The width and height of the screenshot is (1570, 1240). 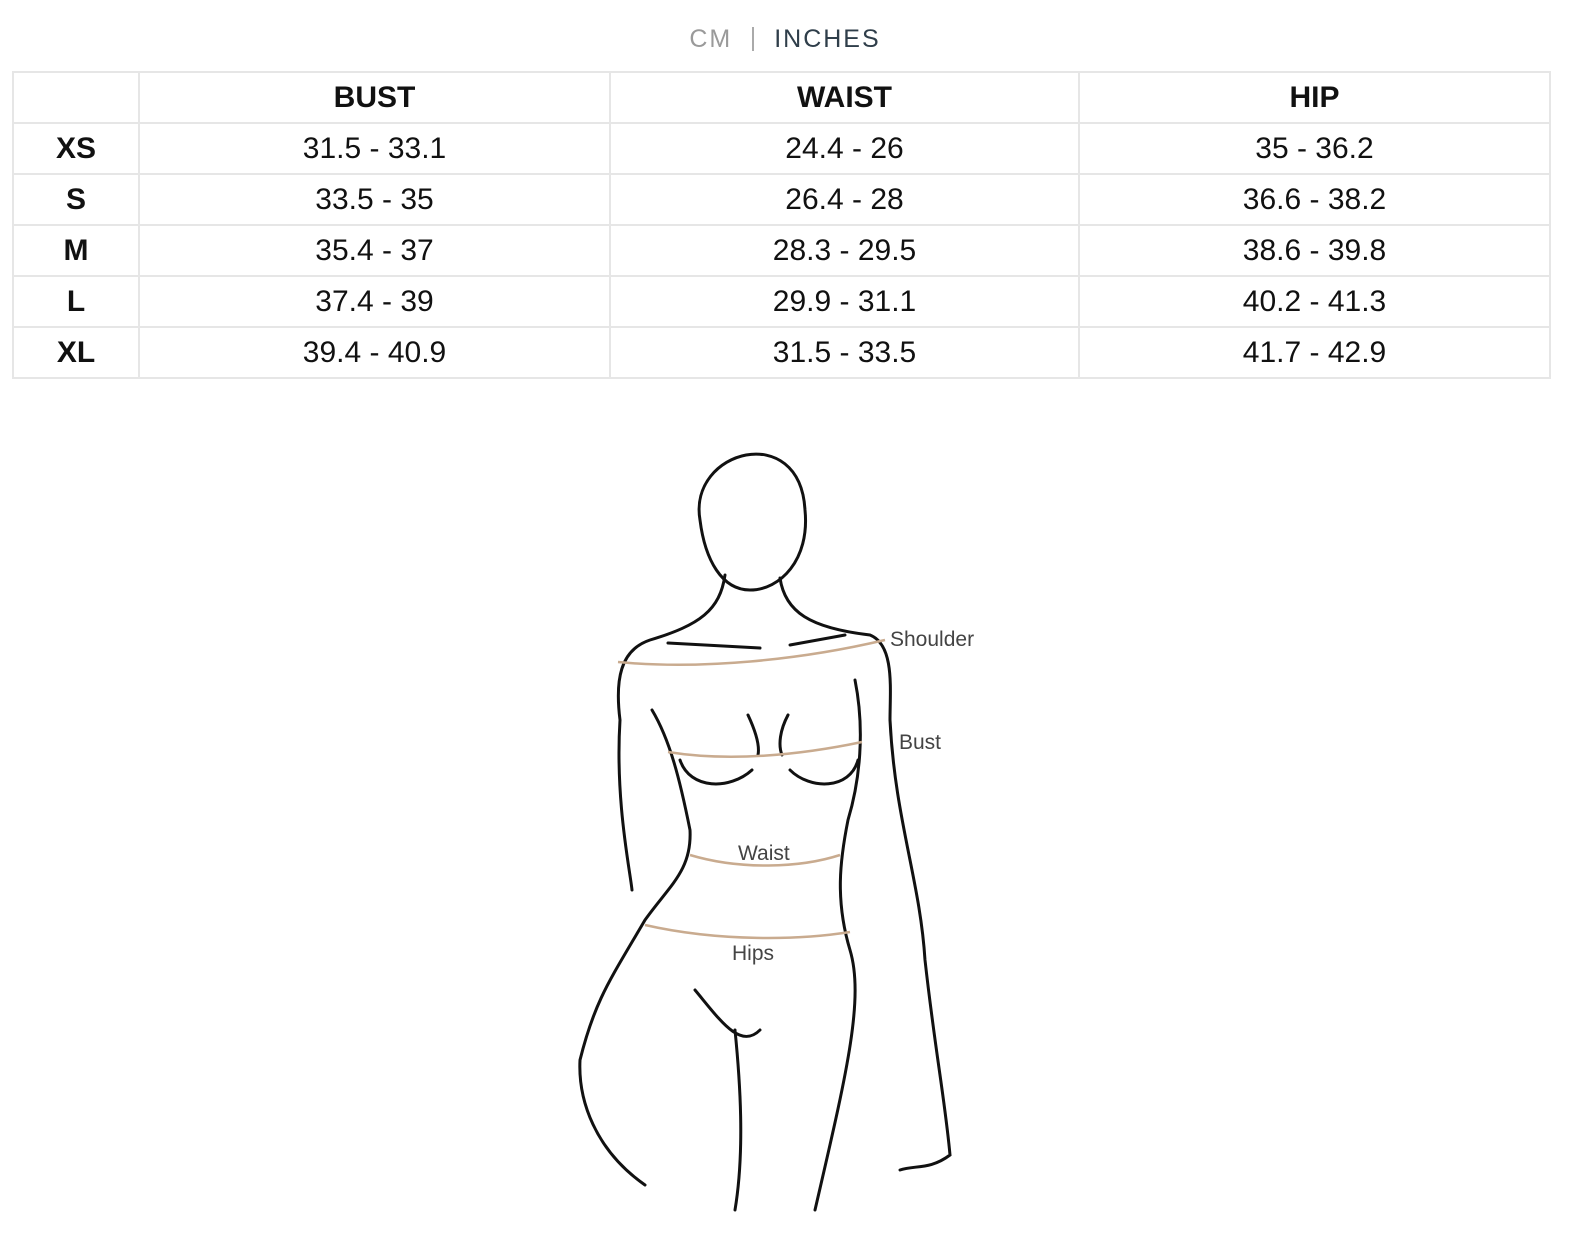 I want to click on label-hips: Hips, so click(x=753, y=953).